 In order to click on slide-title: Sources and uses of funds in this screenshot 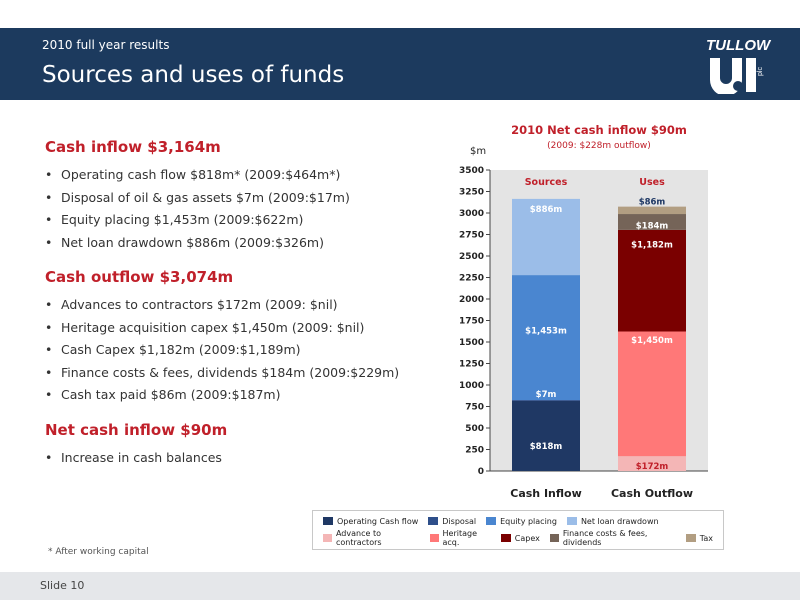, I will do `click(193, 75)`.